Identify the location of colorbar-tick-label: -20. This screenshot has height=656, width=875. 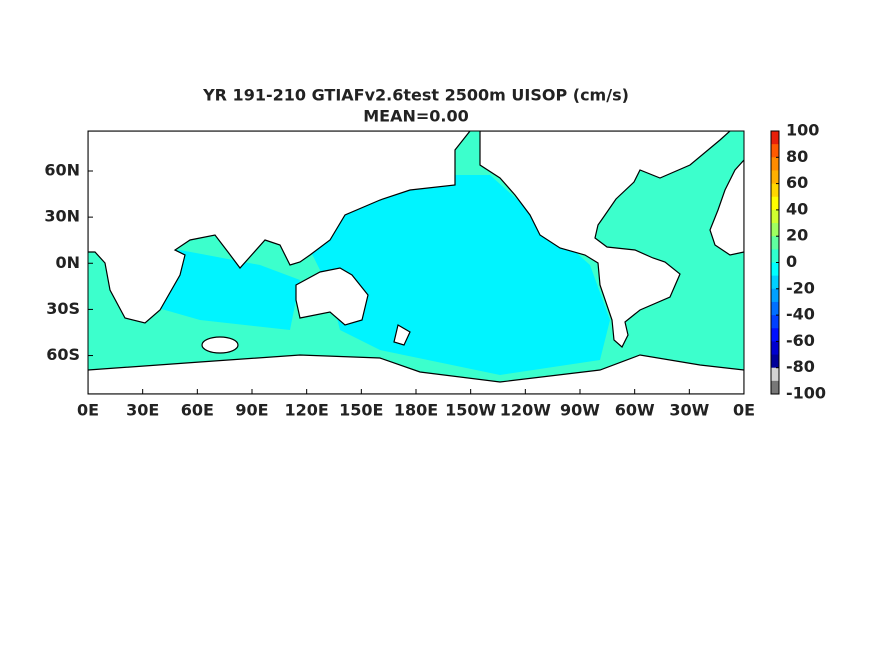
(800, 287).